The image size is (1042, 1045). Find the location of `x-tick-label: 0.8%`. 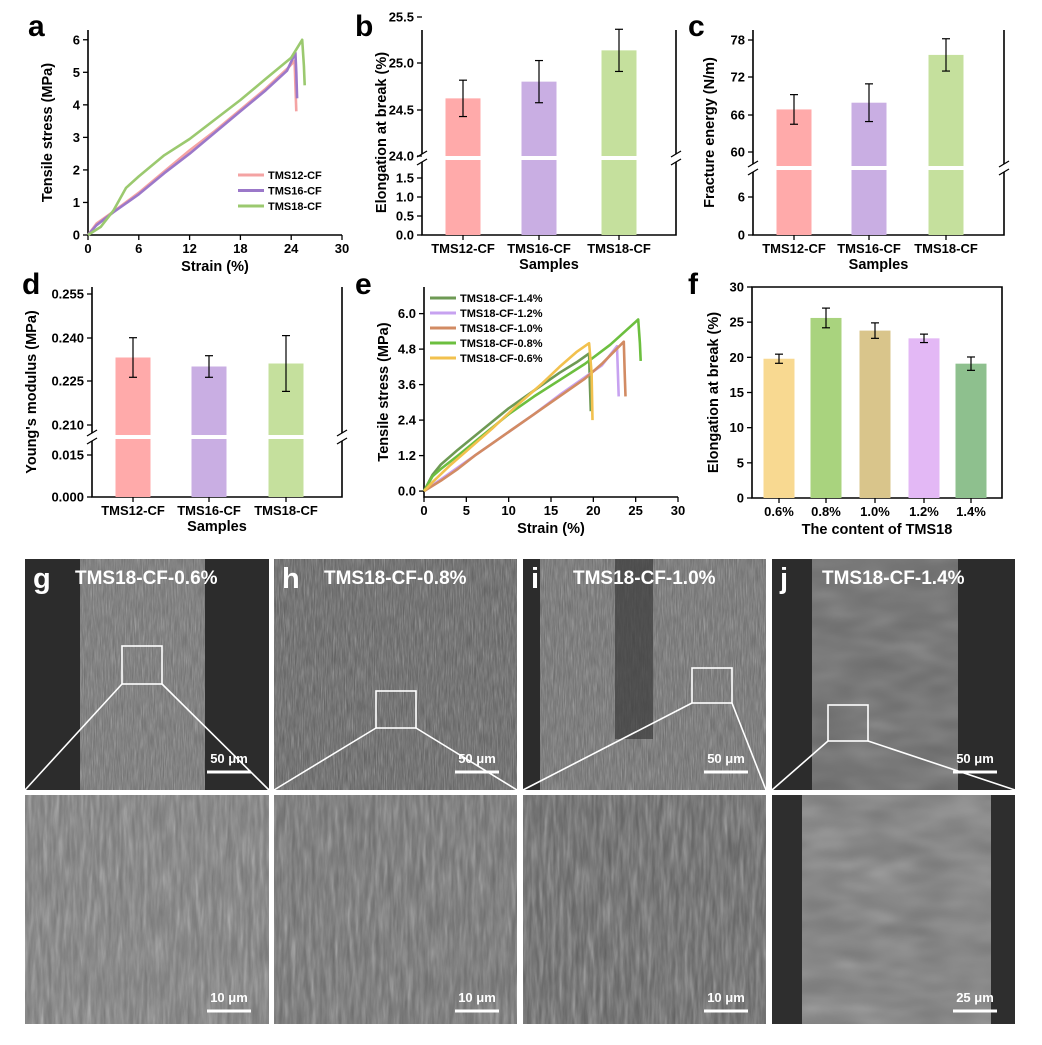

x-tick-label: 0.8% is located at coordinates (826, 511).